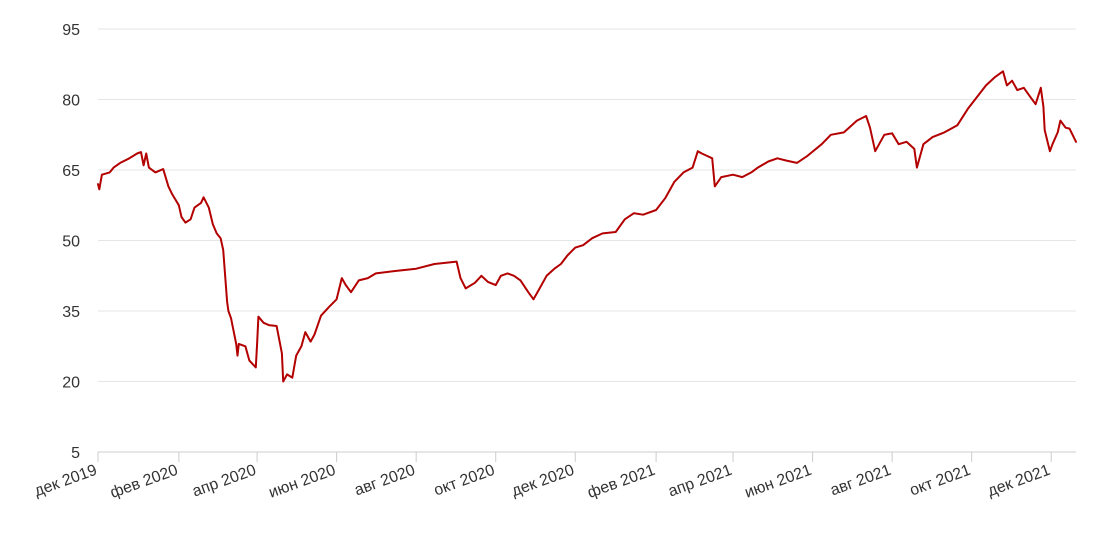 Image resolution: width=1100 pixels, height=540 pixels. I want to click on x-tick-label-11: окт 2021, so click(941, 481).